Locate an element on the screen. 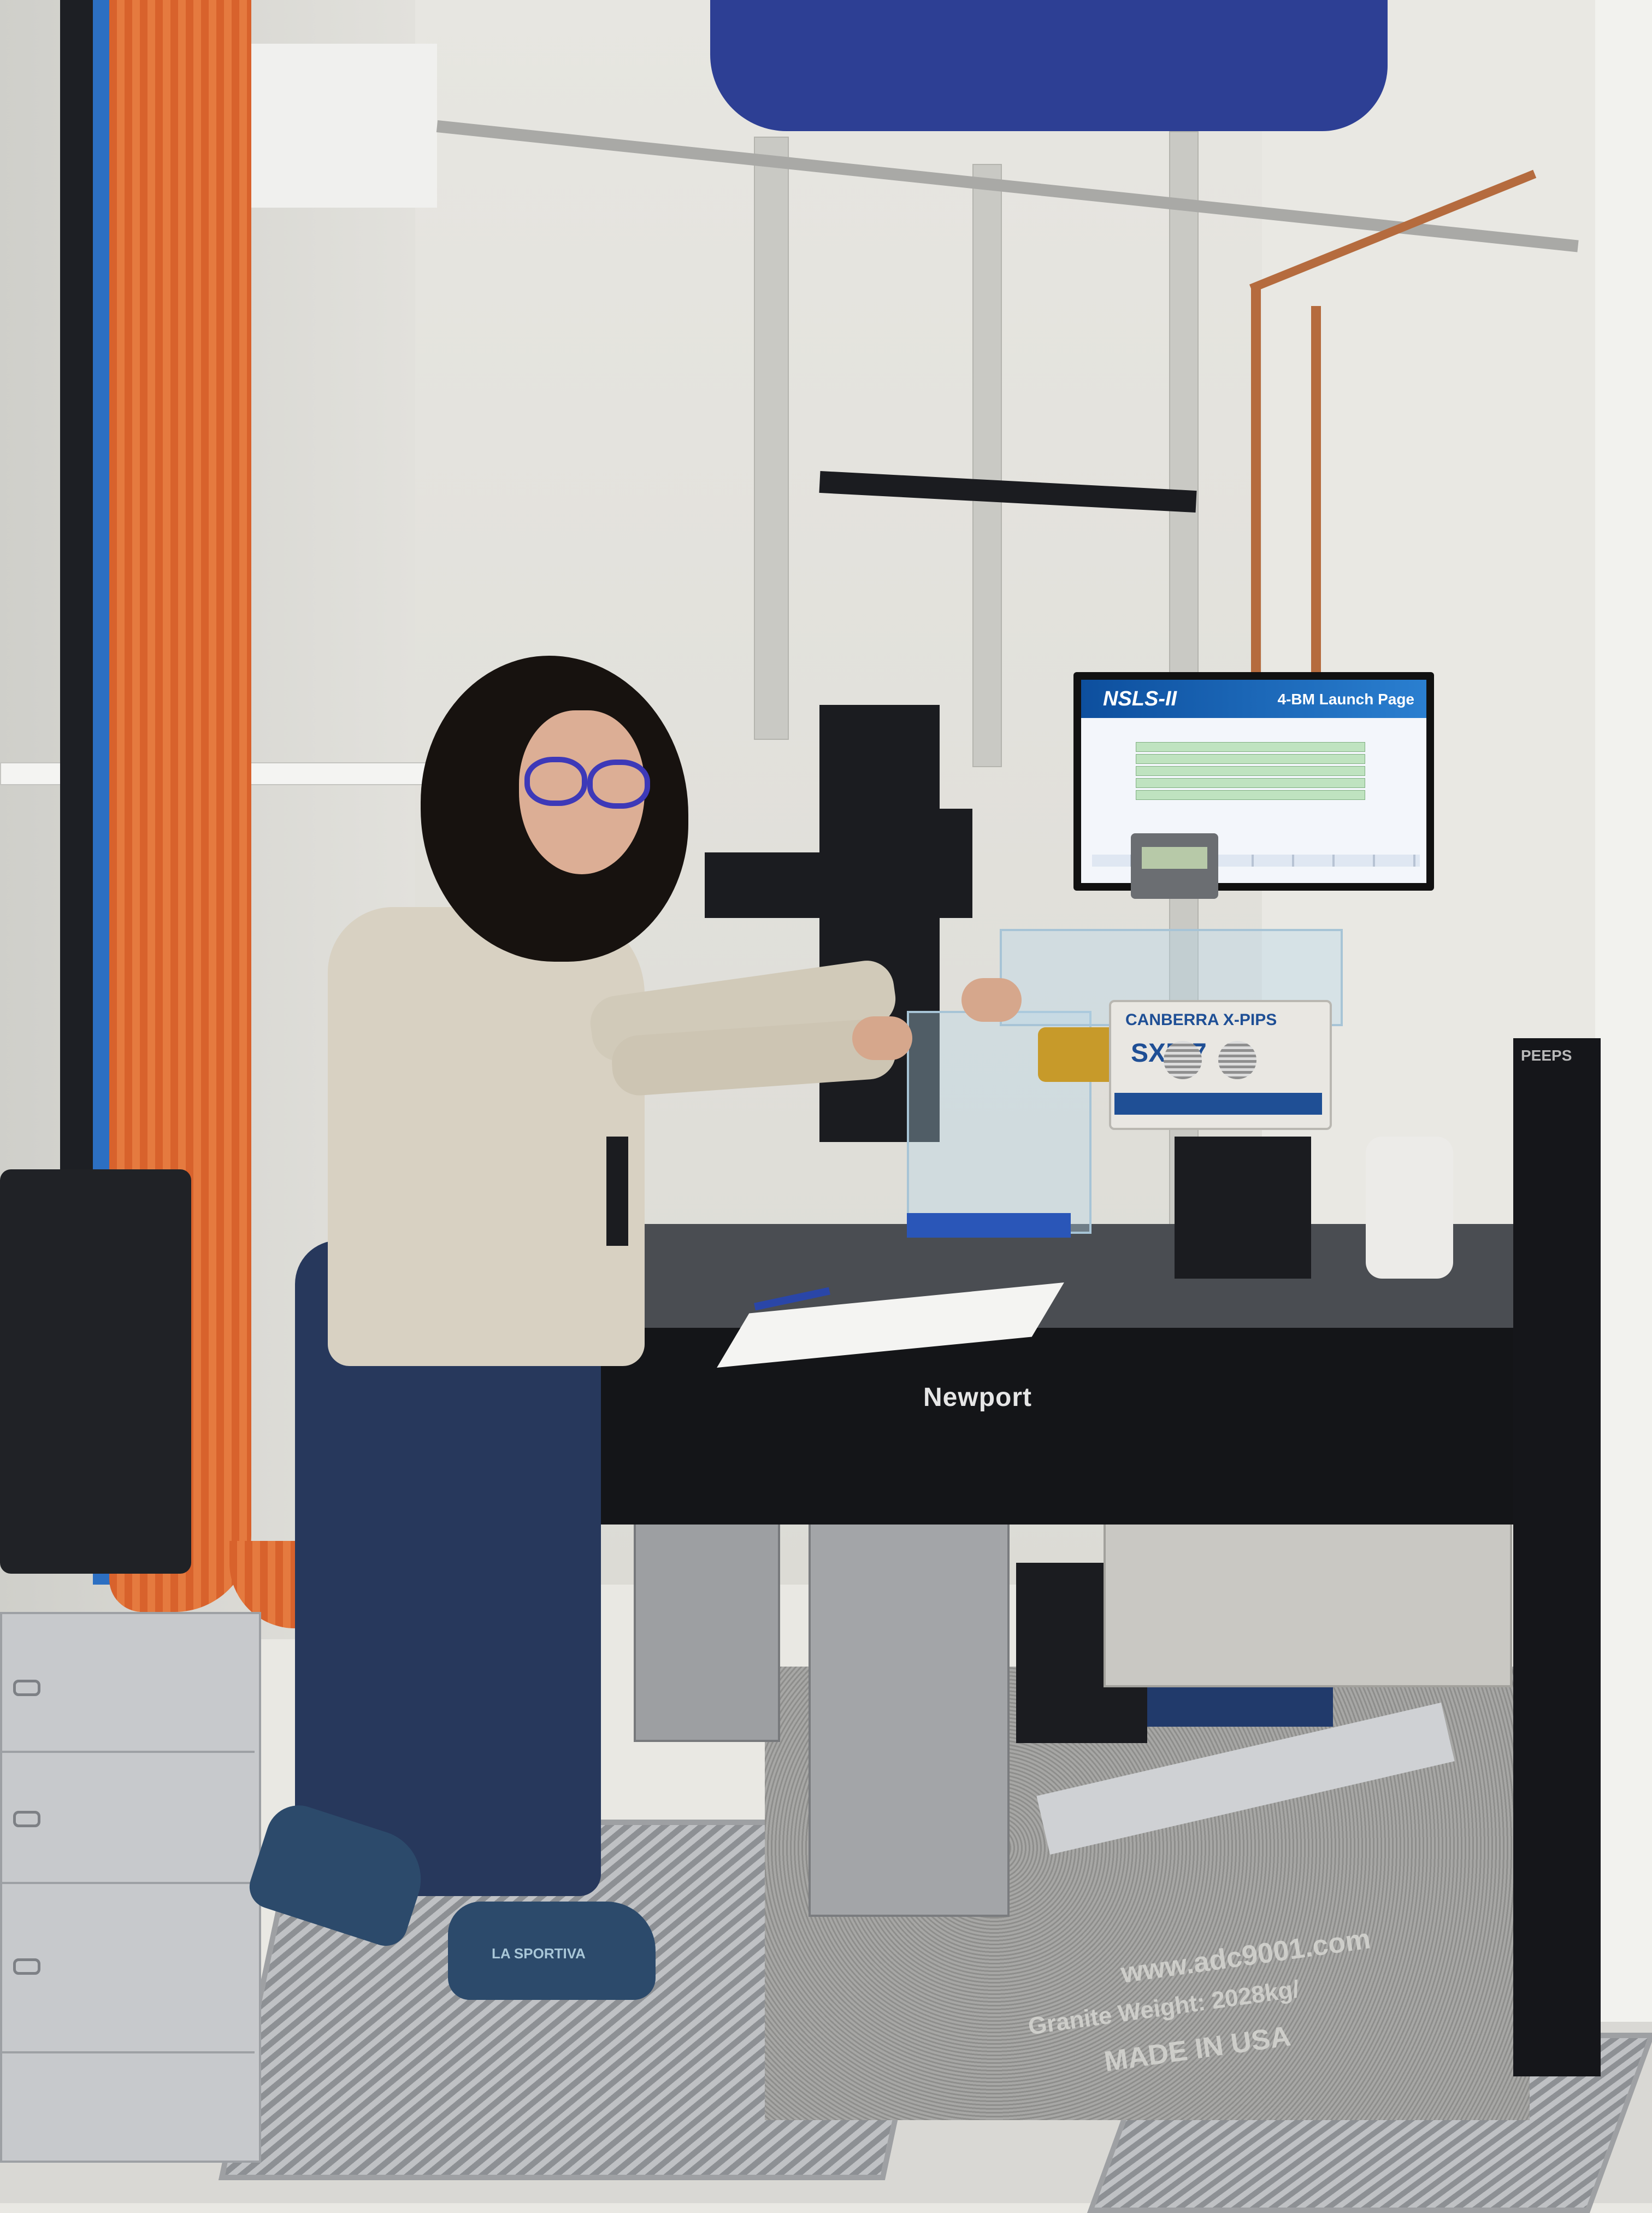 The width and height of the screenshot is (1652, 2213). ceiling-duct is located at coordinates (1049, 65).